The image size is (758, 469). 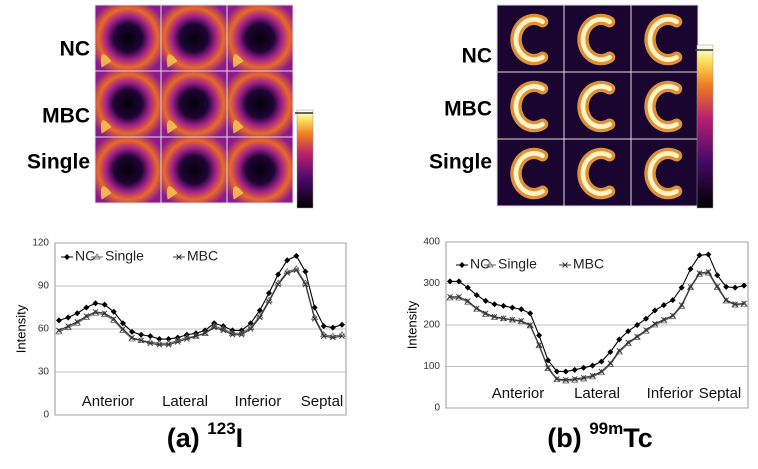 What do you see at coordinates (597, 393) in the screenshot?
I see `region-label: Lateral` at bounding box center [597, 393].